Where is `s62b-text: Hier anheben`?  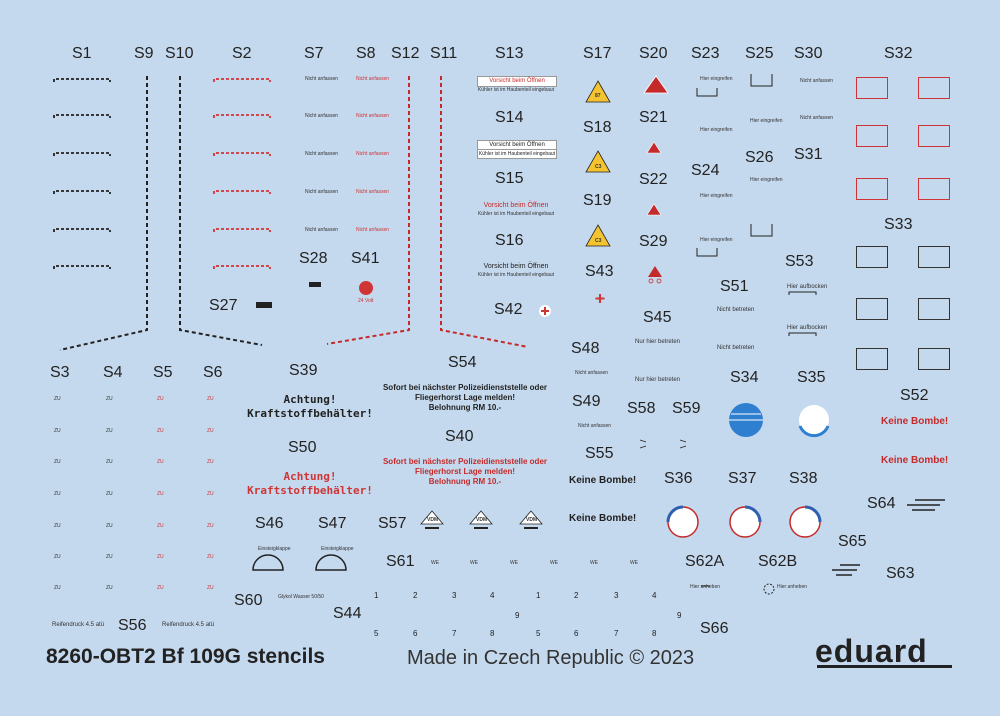
s62b-text: Hier anheben is located at coordinates (792, 587).